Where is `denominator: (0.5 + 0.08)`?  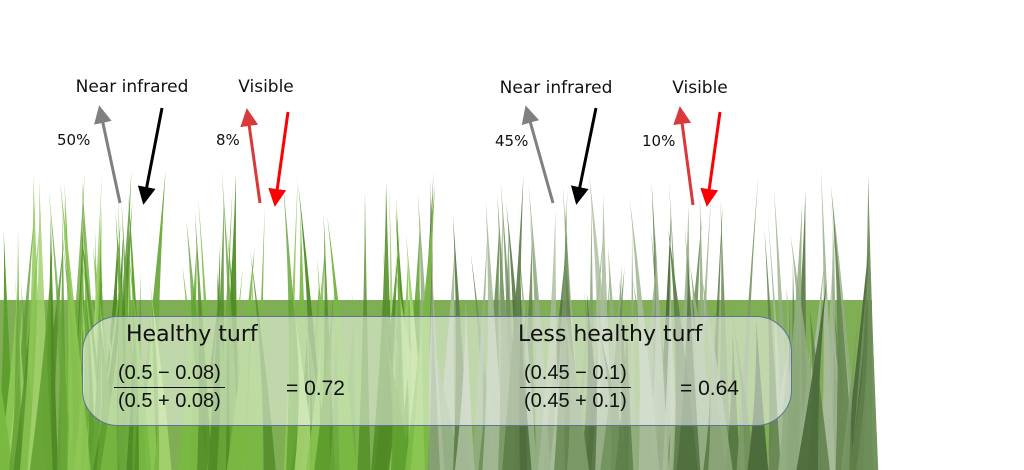 denominator: (0.5 + 0.08) is located at coordinates (169, 401).